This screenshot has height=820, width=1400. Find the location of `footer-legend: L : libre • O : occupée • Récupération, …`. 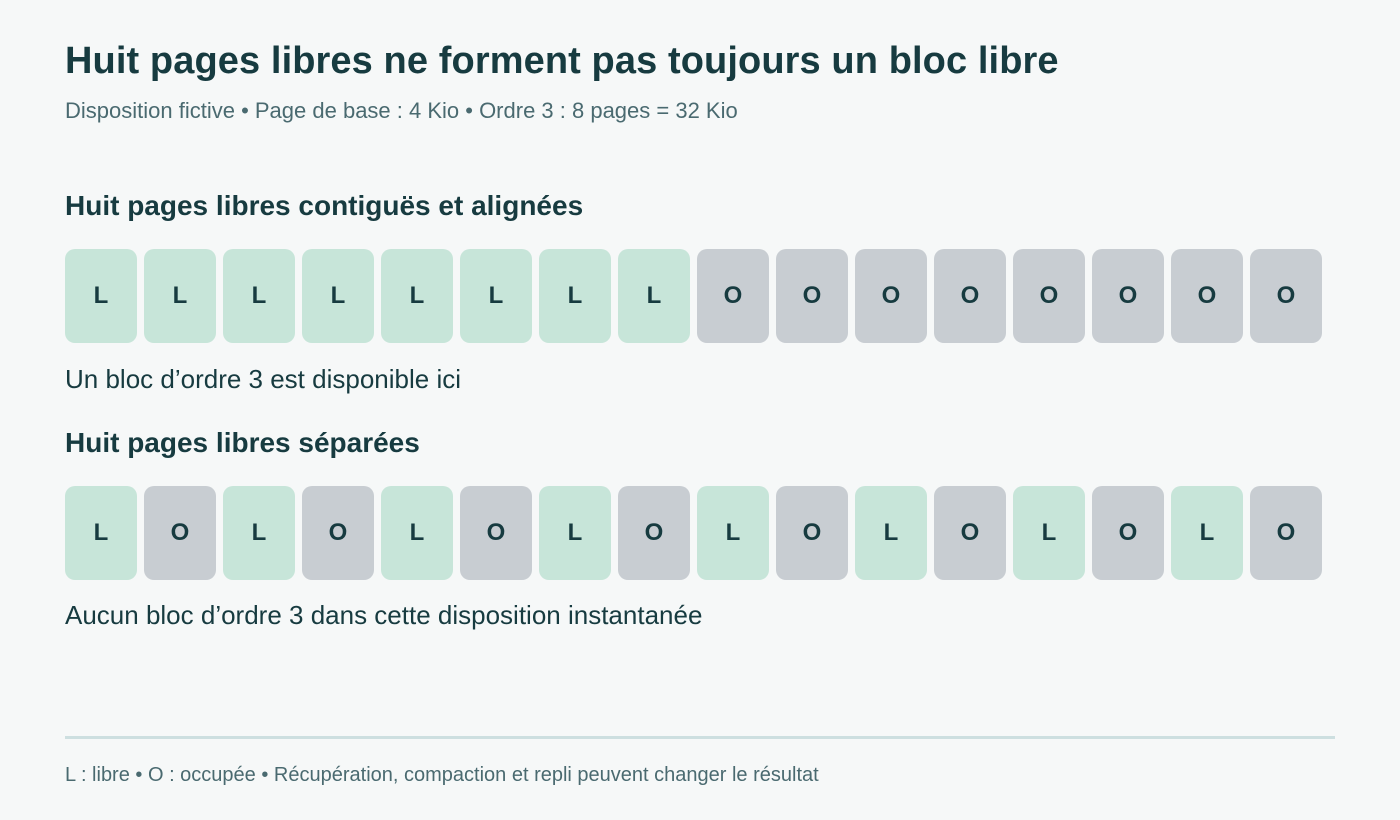

footer-legend: L : libre • O : occupée • Récupération, … is located at coordinates (442, 775).